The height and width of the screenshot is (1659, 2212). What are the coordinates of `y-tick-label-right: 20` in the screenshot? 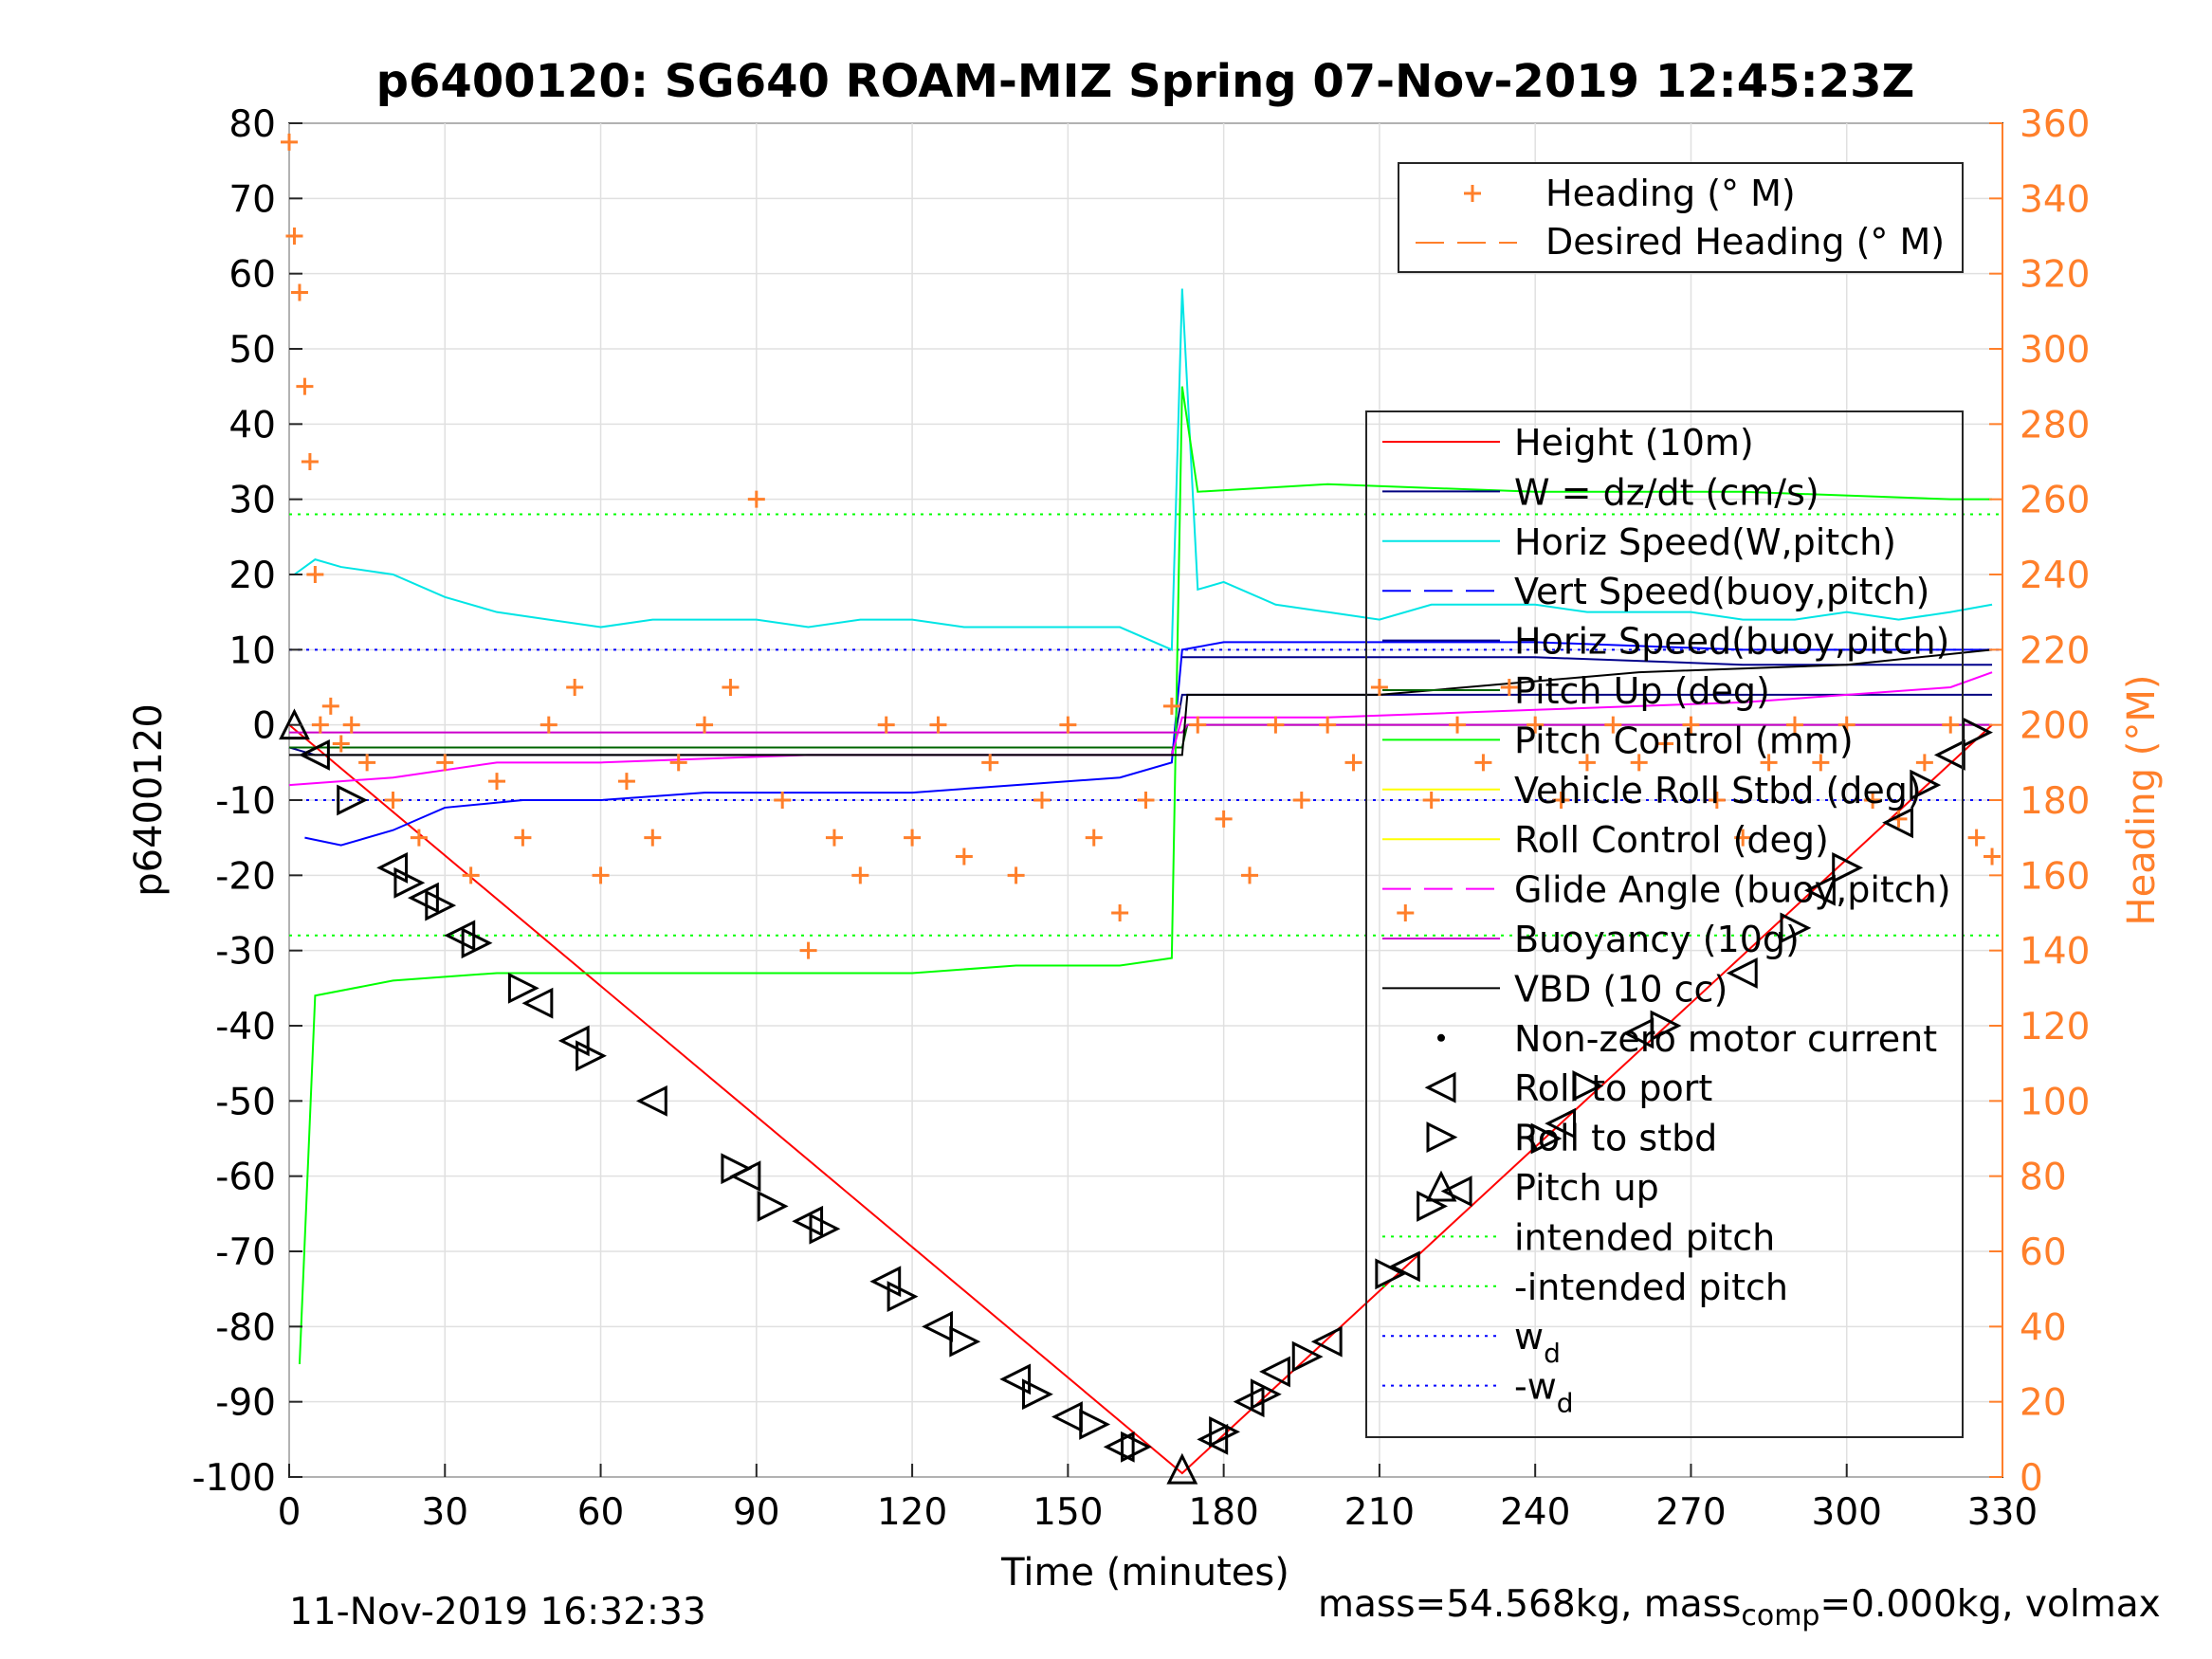 It's located at (2044, 1403).